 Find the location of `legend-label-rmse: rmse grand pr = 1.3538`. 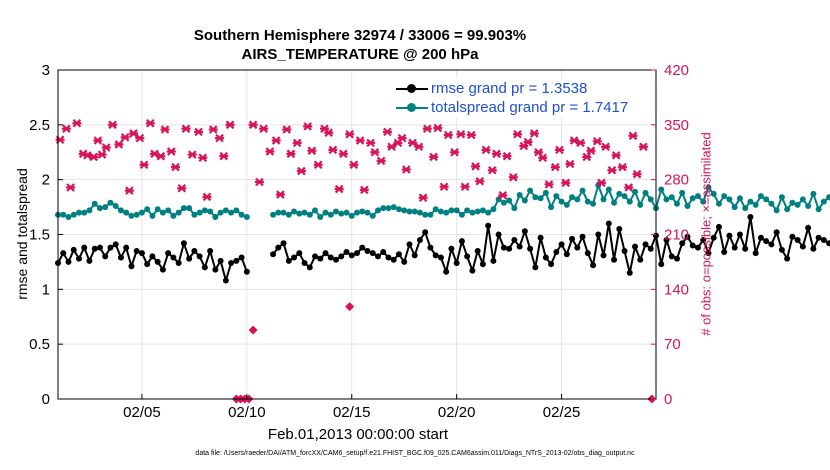

legend-label-rmse: rmse grand pr = 1.3538 is located at coordinates (509, 88).